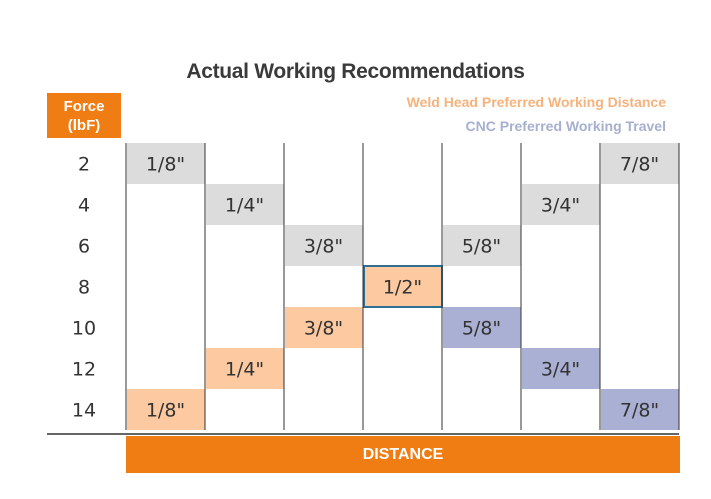 This screenshot has width=711, height=499. What do you see at coordinates (565, 126) in the screenshot?
I see `legend-cnc: CNC Preferred Working Travel` at bounding box center [565, 126].